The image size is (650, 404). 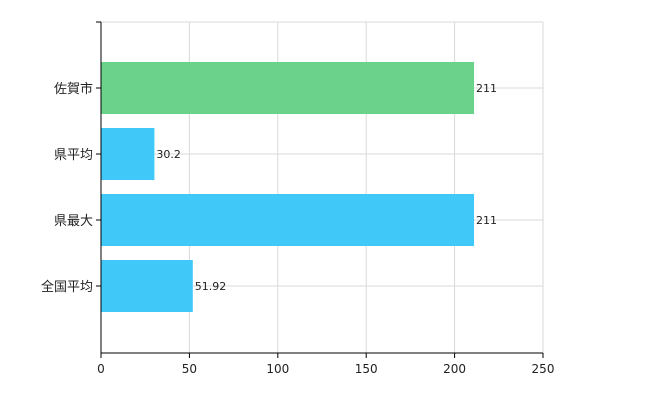 What do you see at coordinates (67, 287) in the screenshot?
I see `category-label: 全国平均` at bounding box center [67, 287].